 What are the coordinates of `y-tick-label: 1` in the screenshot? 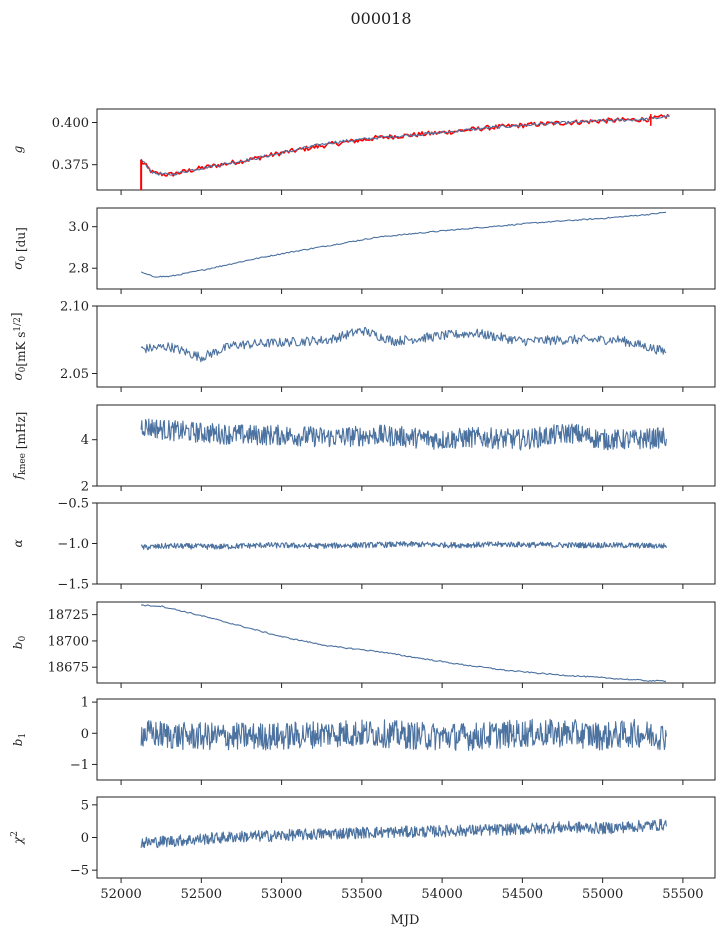 It's located at (85, 703).